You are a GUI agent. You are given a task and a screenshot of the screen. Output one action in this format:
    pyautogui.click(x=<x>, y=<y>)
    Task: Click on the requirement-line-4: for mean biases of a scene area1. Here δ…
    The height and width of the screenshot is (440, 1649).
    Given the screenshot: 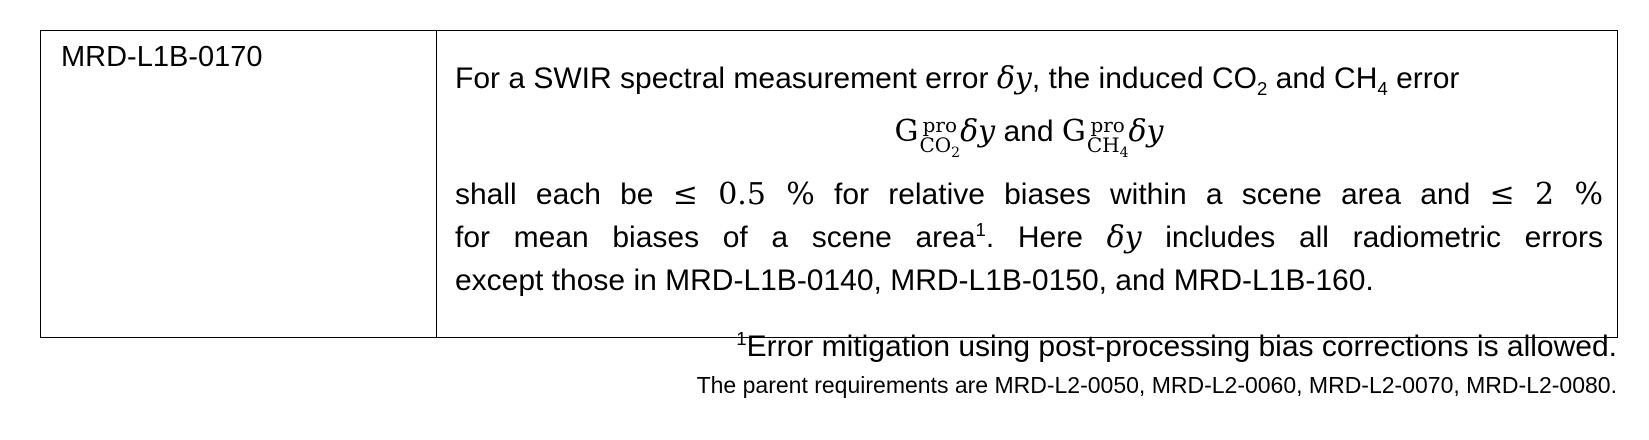 What is the action you would take?
    pyautogui.click(x=1029, y=237)
    